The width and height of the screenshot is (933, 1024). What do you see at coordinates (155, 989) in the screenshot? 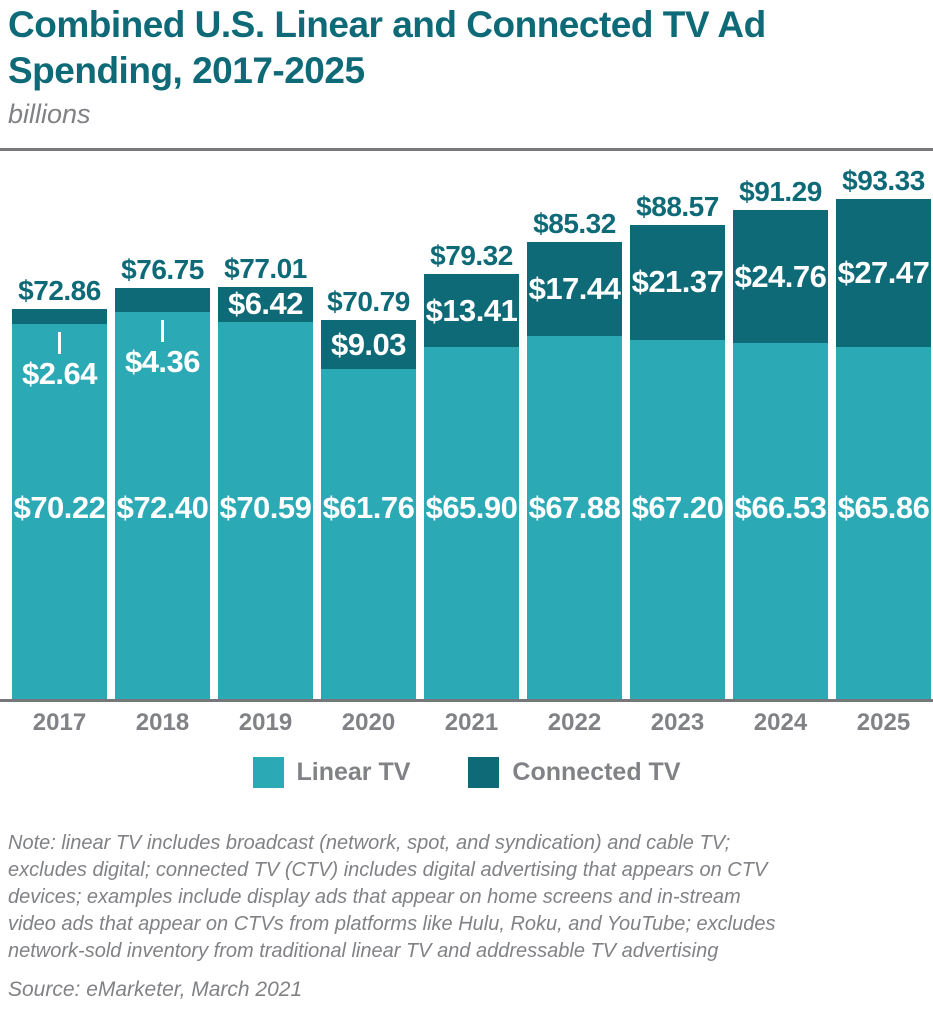
I see `chart-source: Source: eMarketer, March 2021` at bounding box center [155, 989].